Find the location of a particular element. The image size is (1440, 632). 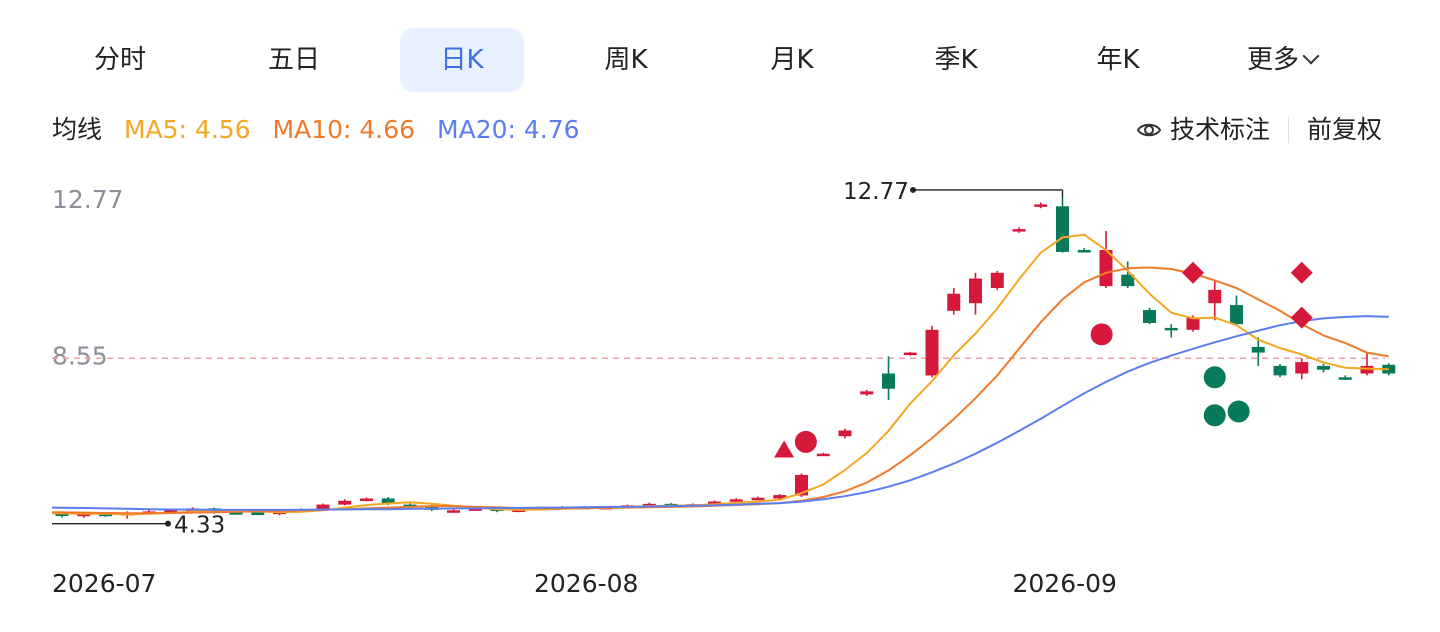

chevron-down-icon is located at coordinates (1311, 56).